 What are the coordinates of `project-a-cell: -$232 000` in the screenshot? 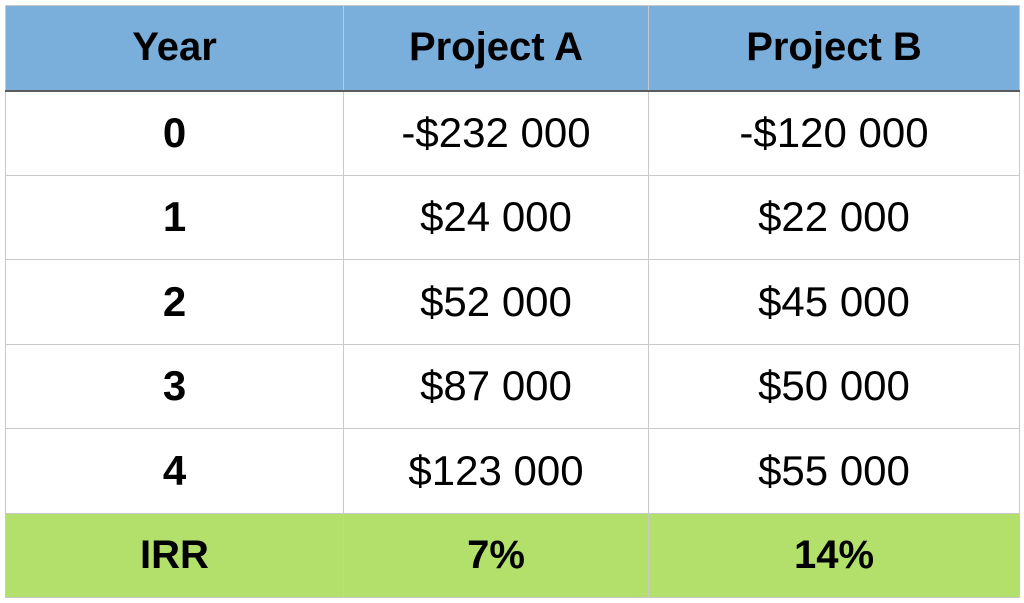 It's located at (496, 133).